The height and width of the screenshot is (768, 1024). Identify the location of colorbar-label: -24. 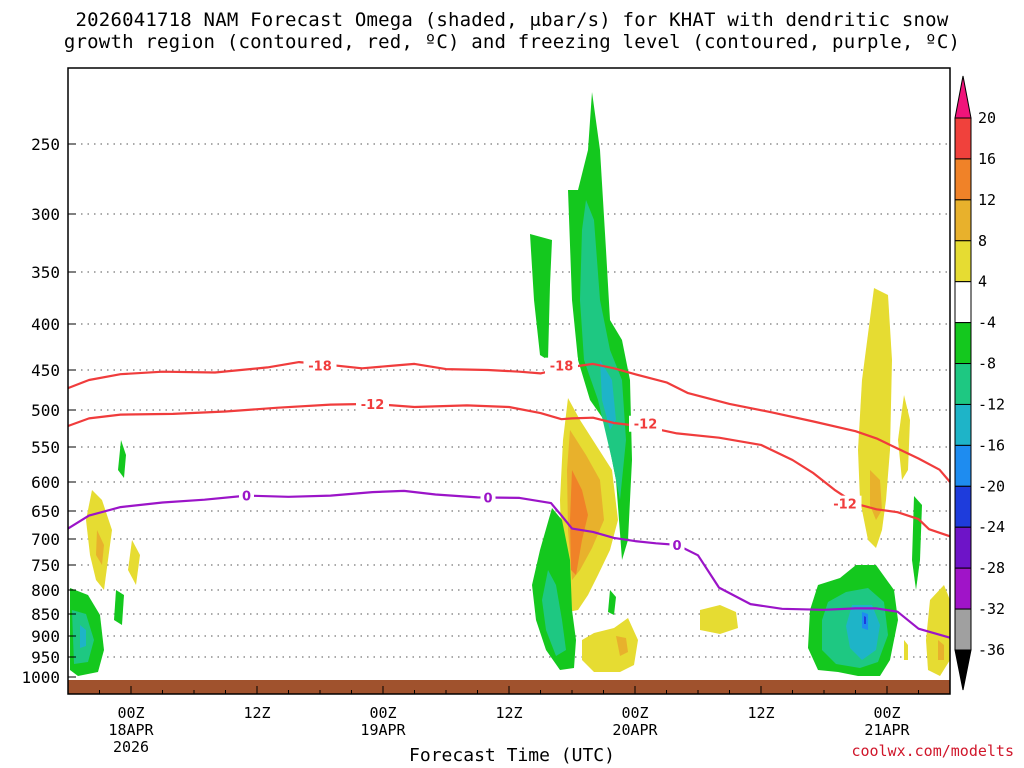
(991, 527).